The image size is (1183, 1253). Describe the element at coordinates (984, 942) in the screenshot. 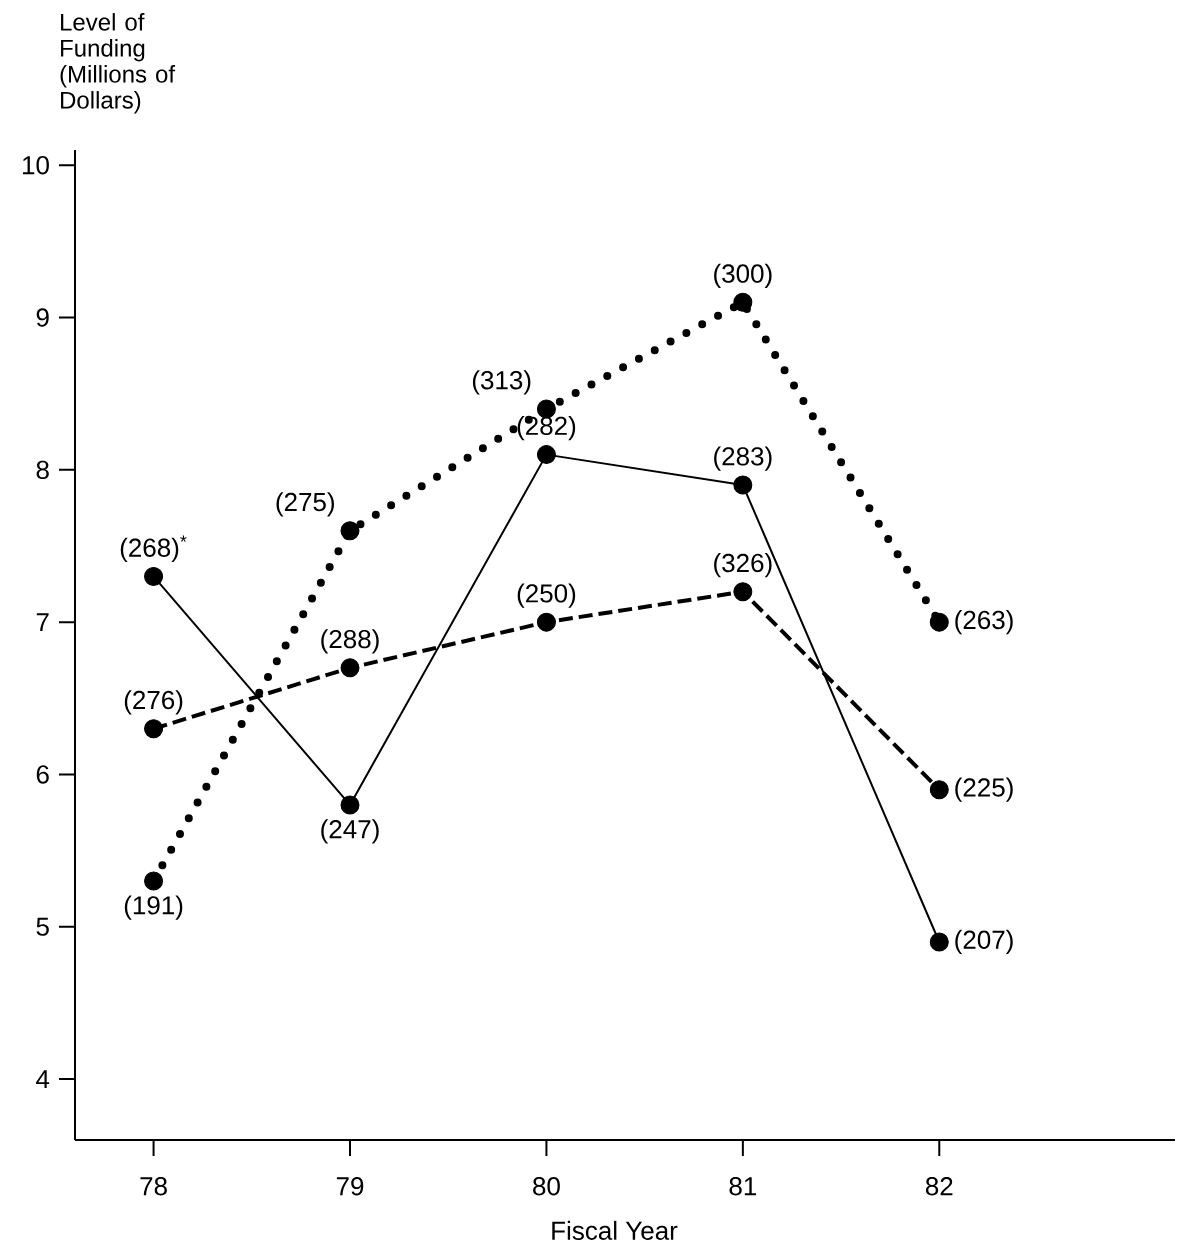

I see `annotation: (207)` at that location.